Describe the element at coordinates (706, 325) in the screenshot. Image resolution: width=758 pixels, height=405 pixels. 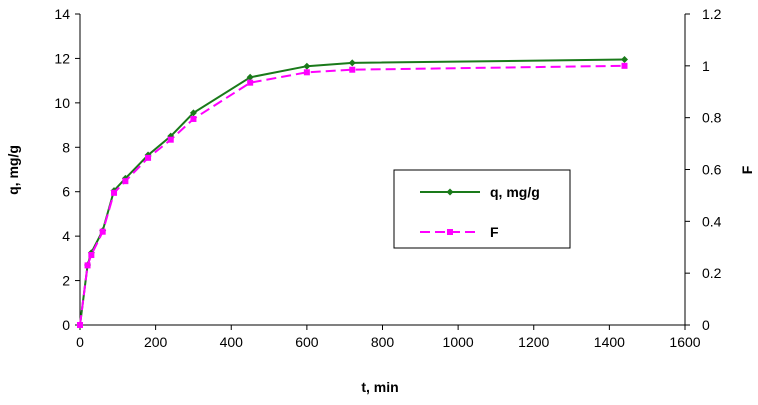
I see `y2-tick-label: 0` at that location.